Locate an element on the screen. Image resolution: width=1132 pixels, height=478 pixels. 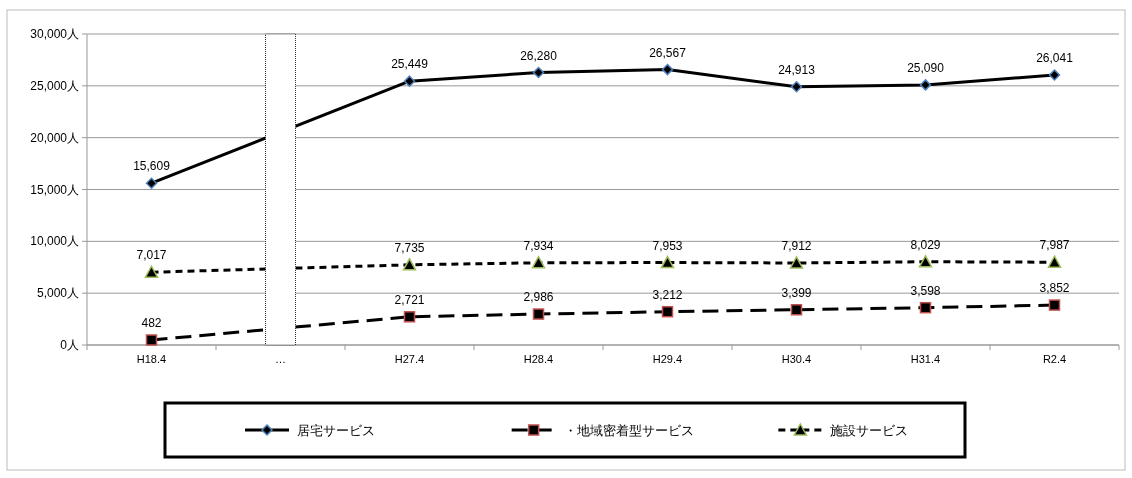
data-label: 7,017 is located at coordinates (151, 255).